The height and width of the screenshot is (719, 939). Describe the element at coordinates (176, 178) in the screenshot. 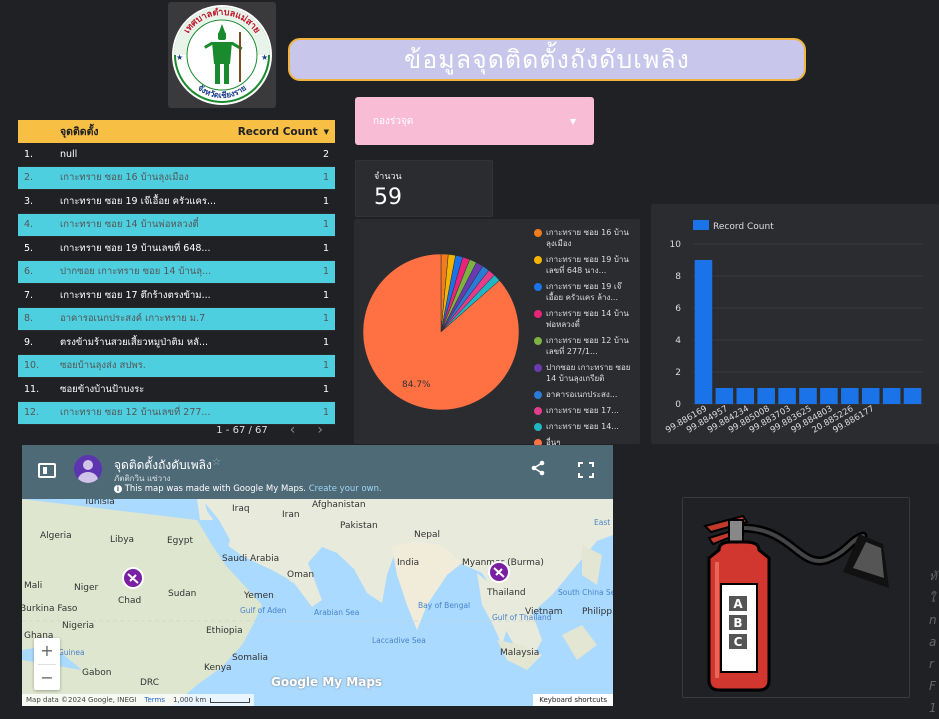

I see `table-row: 2. เกาะทราย ซอย 16 บ้านลุงเมือง 1` at that location.